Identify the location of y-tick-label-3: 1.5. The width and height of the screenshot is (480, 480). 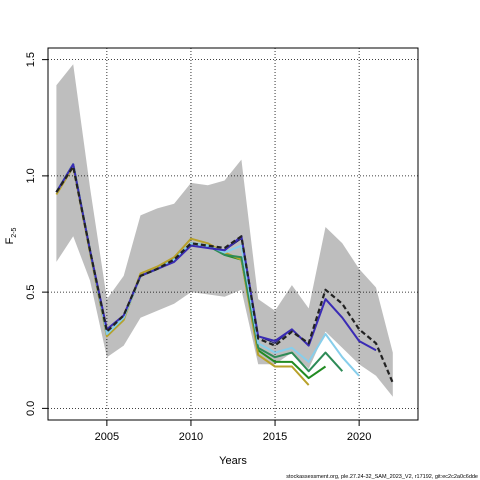
(31, 59).